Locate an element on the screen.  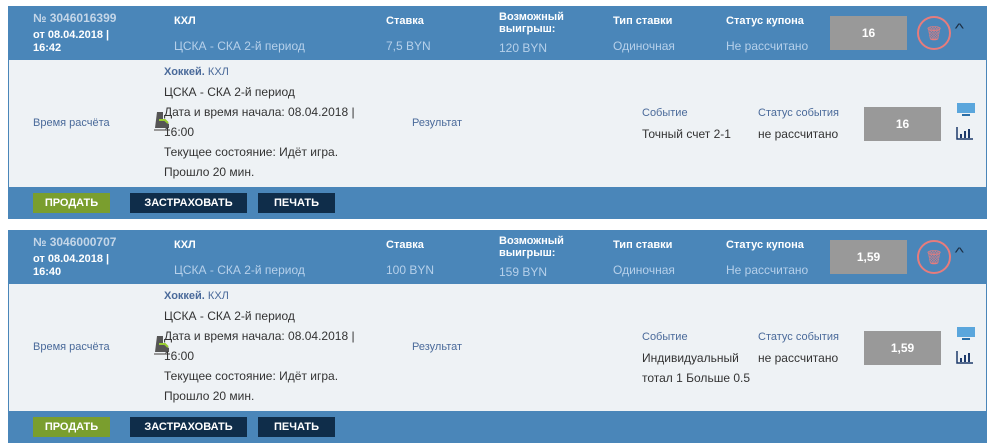
coupon-number: № 3046016399 is located at coordinates (75, 18).